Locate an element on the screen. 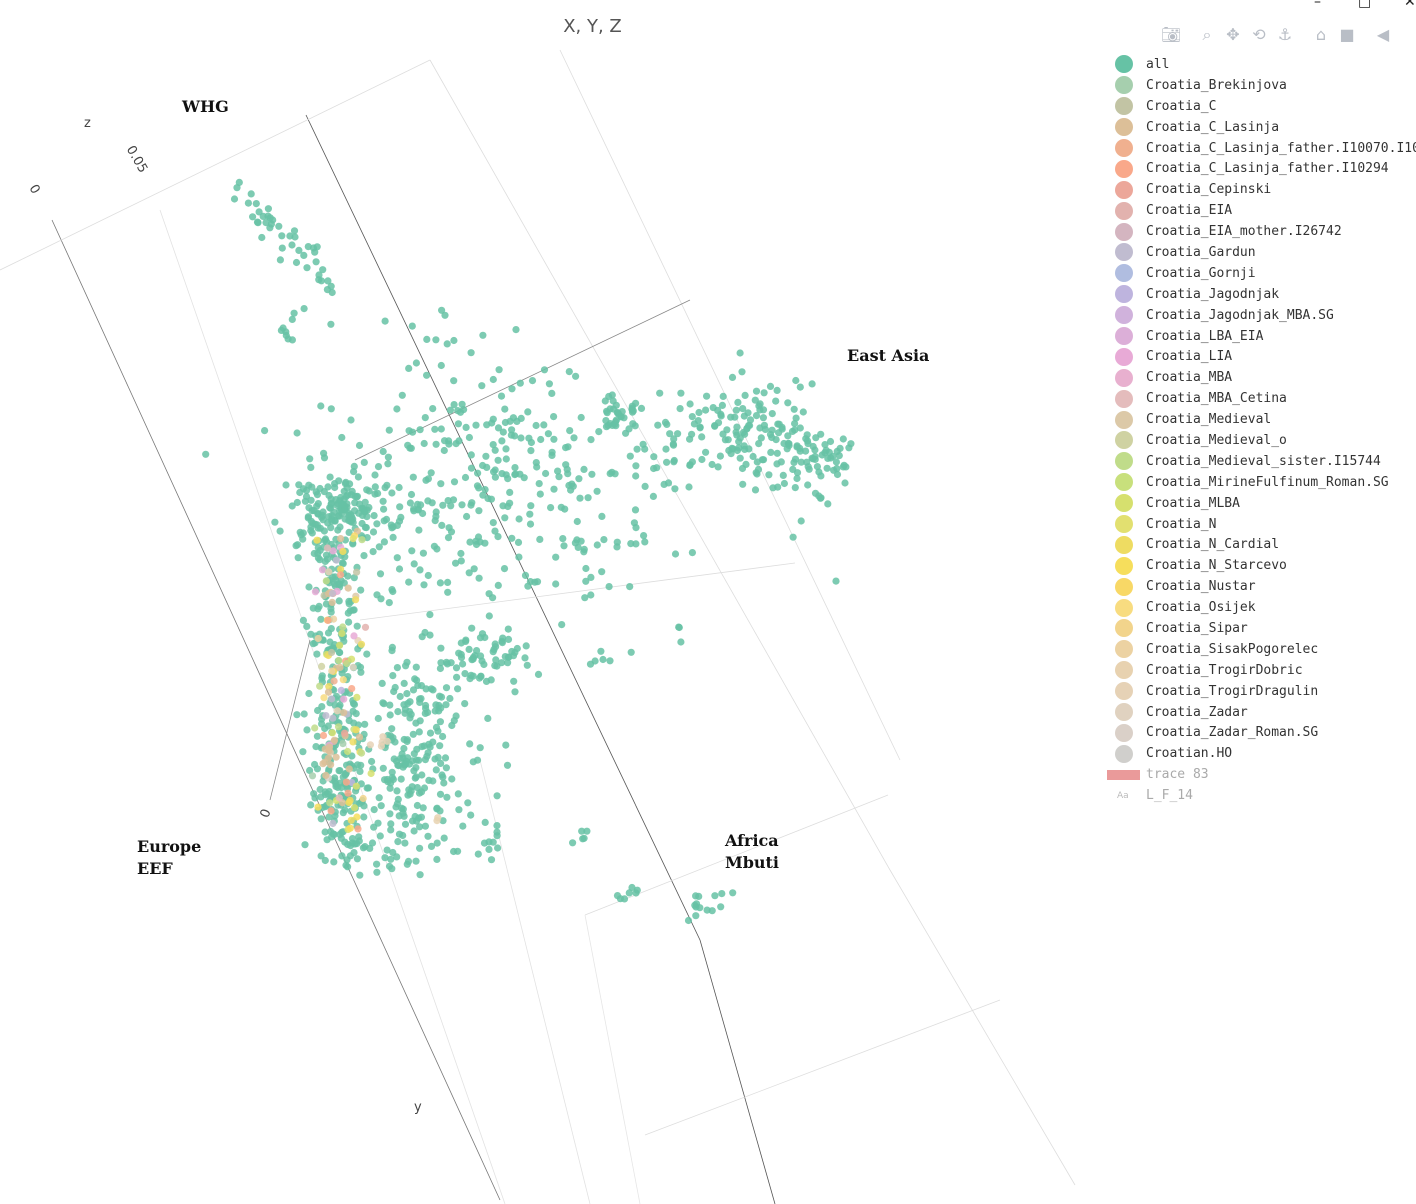 Image resolution: width=1416 pixels, height=1204 pixels. legend-item: trace 83 is located at coordinates (1261, 774).